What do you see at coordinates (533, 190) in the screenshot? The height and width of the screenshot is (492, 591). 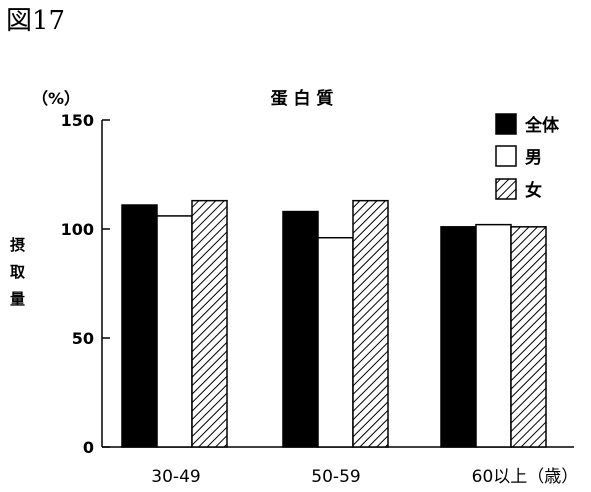 I see `legend-label: 女` at bounding box center [533, 190].